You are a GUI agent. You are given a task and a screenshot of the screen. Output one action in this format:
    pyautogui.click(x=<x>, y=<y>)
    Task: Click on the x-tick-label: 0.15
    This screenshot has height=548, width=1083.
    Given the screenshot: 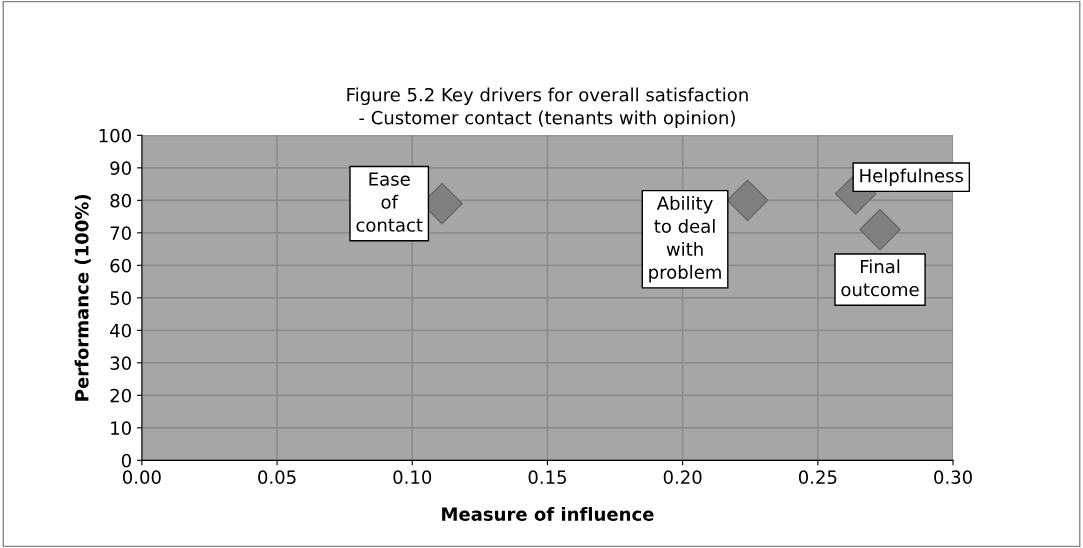 What is the action you would take?
    pyautogui.click(x=547, y=477)
    